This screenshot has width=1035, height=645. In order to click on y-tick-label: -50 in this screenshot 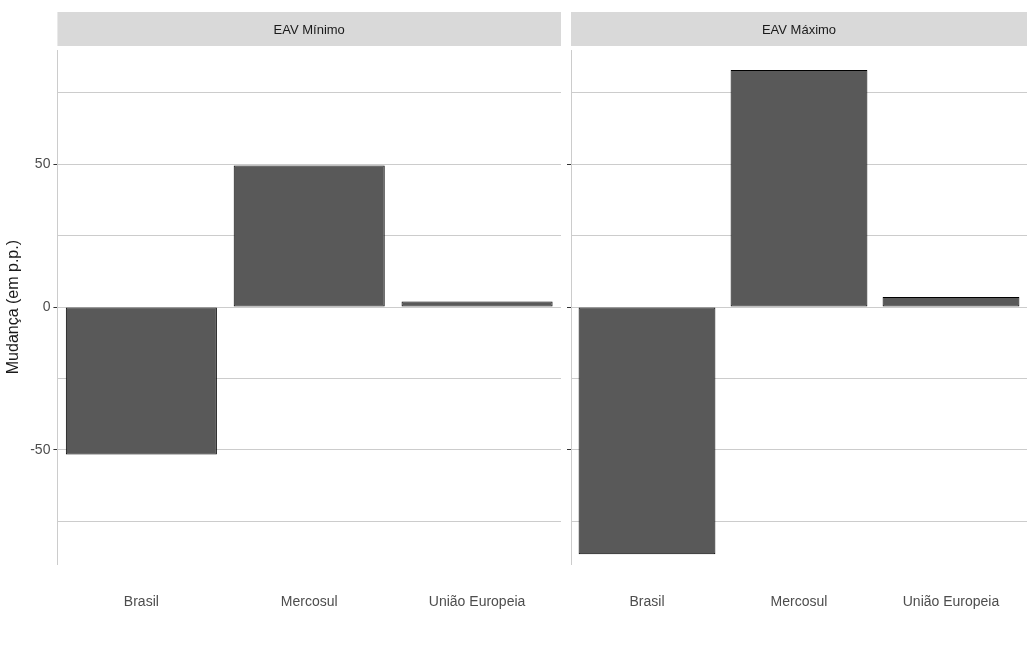, I will do `click(40, 448)`.